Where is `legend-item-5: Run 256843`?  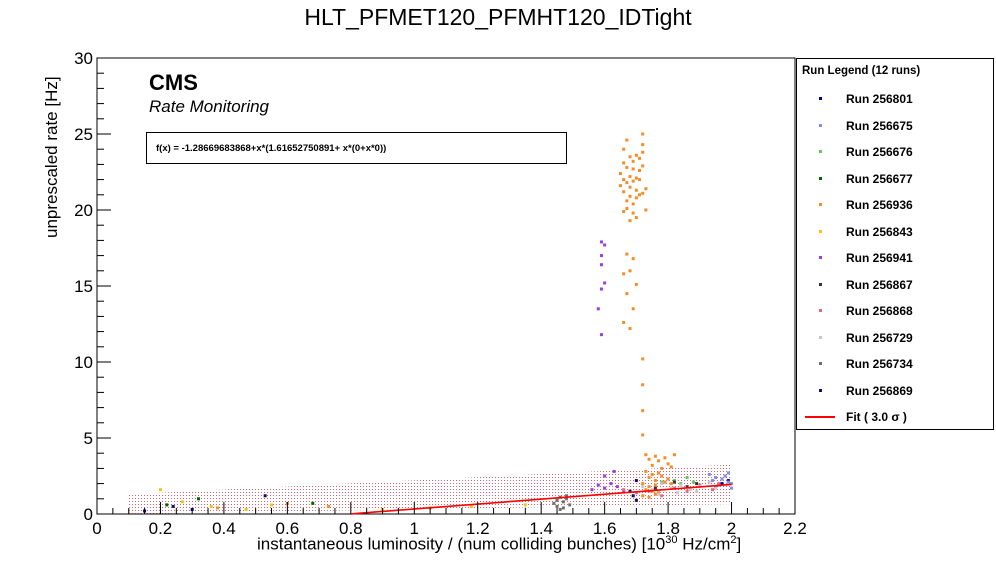 legend-item-5: Run 256843 is located at coordinates (895, 233).